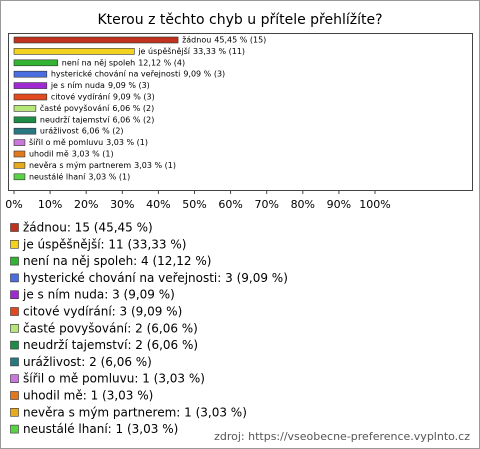 The height and width of the screenshot is (449, 480). Describe the element at coordinates (100, 429) in the screenshot. I see `legend-label: neustálé lhaní: 1 (3,03 %)` at that location.